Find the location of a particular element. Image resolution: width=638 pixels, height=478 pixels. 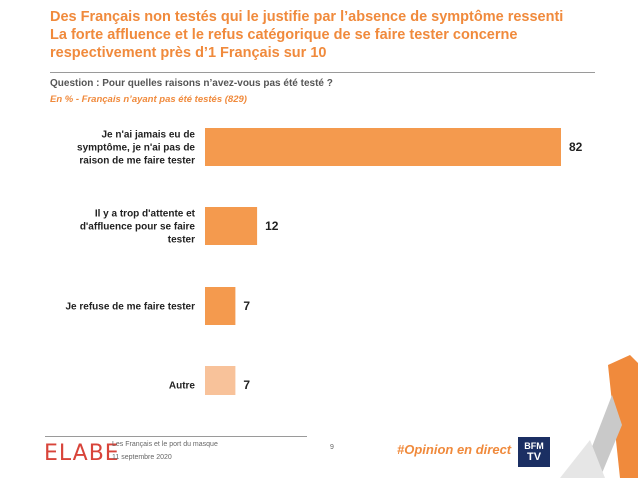

title-divider is located at coordinates (322, 72).